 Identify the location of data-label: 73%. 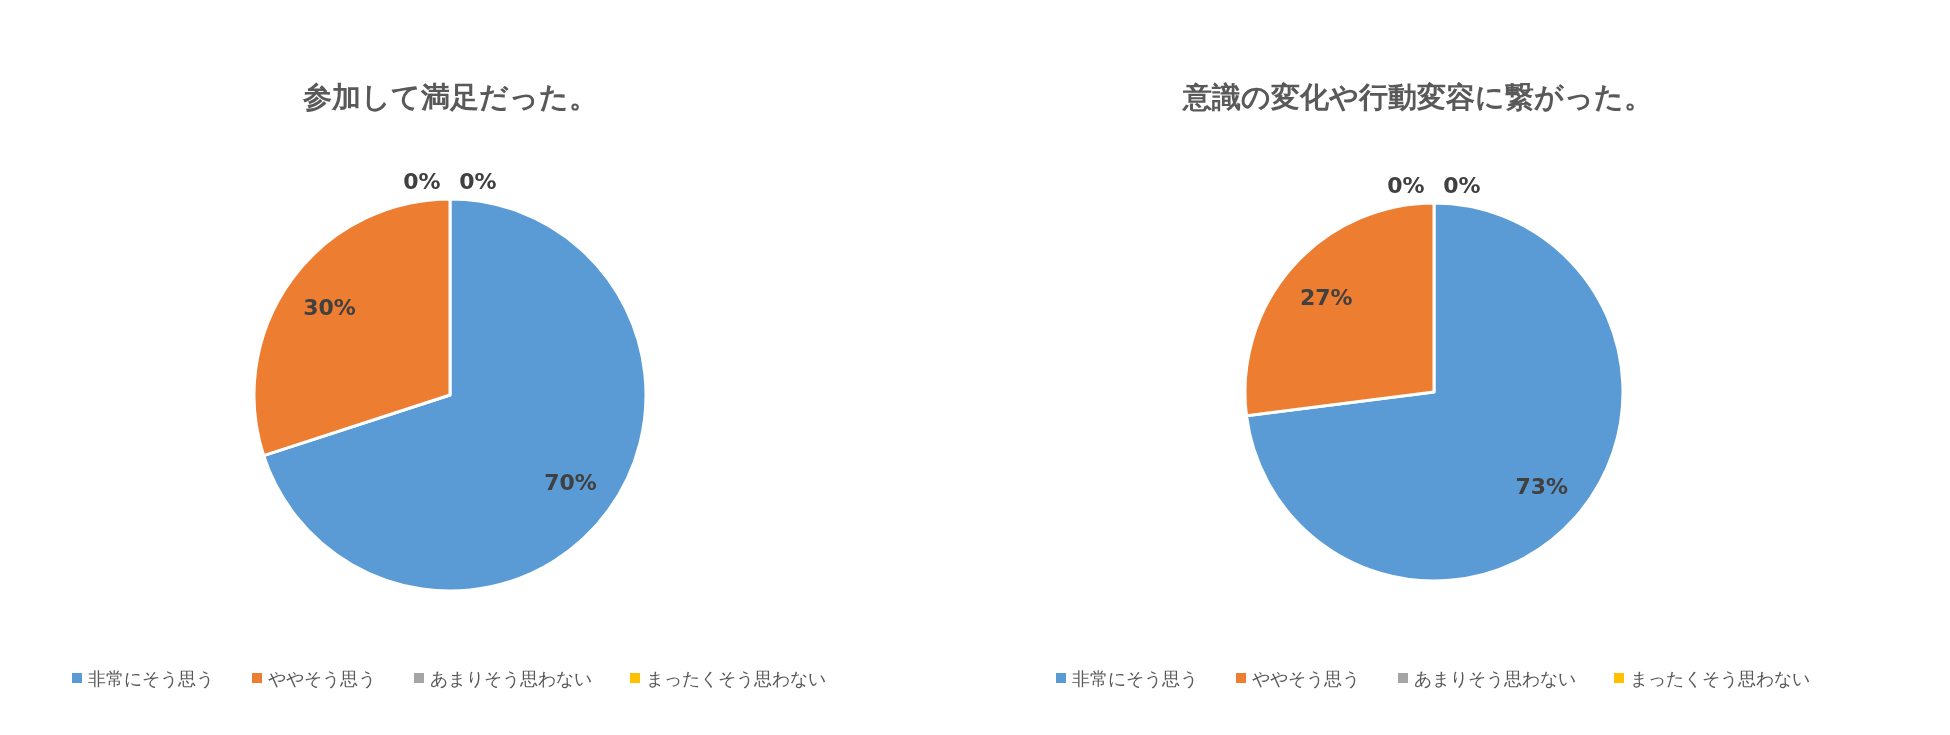
(1542, 487).